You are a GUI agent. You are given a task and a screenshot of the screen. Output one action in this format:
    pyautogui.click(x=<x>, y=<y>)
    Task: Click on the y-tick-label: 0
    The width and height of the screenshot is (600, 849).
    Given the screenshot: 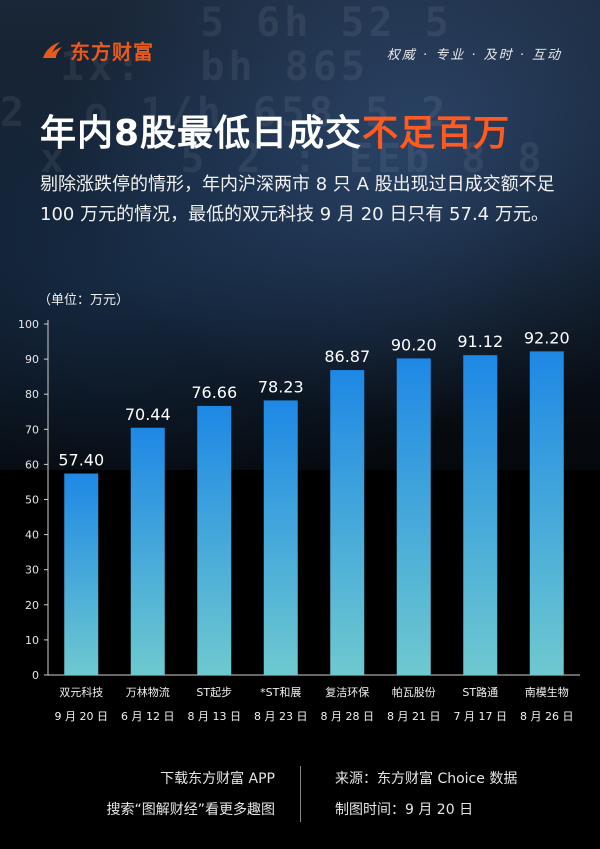 What is the action you would take?
    pyautogui.click(x=35, y=675)
    